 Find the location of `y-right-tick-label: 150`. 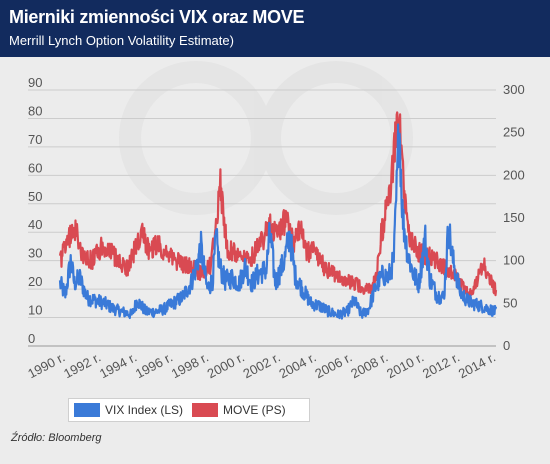

y-right-tick-label: 150 is located at coordinates (514, 217).